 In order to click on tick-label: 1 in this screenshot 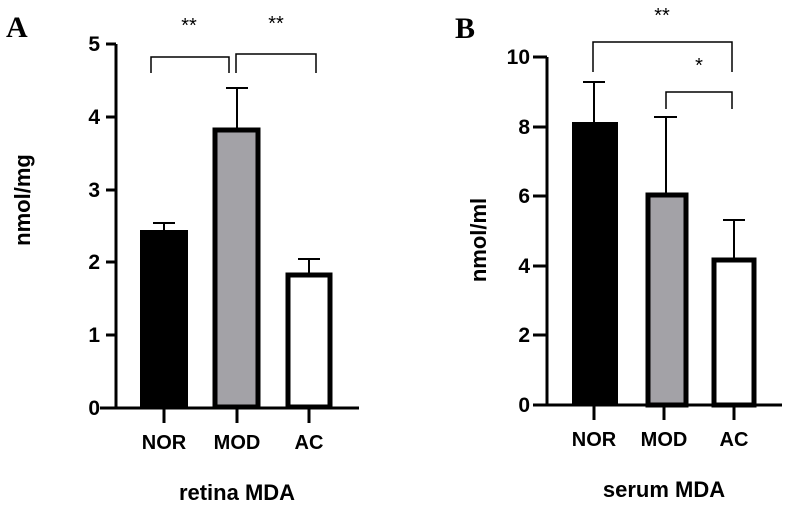, I will do `click(94, 335)`.